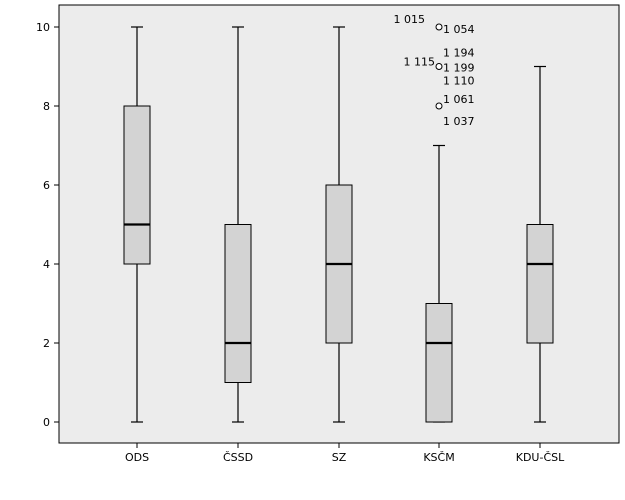 The height and width of the screenshot is (500, 625). Describe the element at coordinates (46, 106) in the screenshot. I see `y-tick-label: 8` at that location.